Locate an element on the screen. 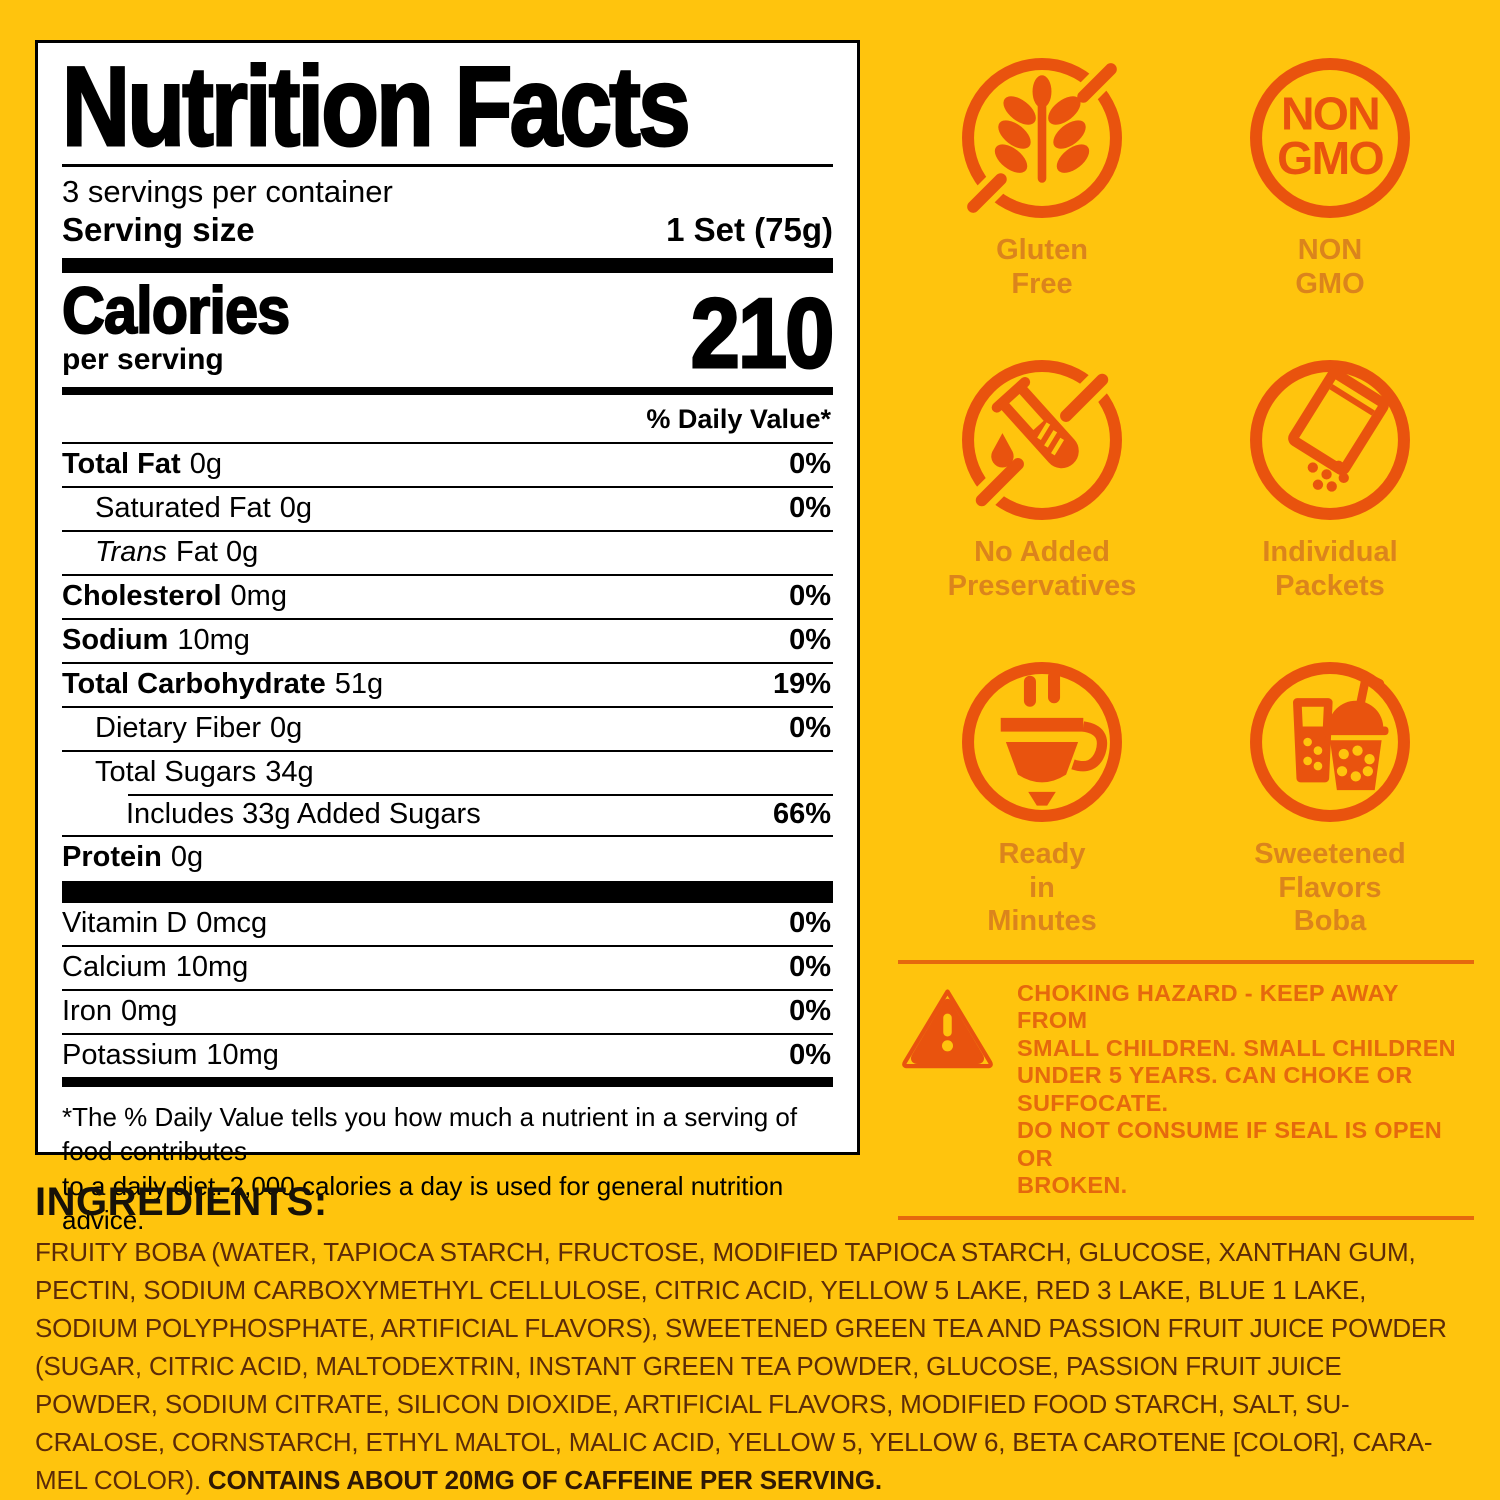 The height and width of the screenshot is (1500, 1500). nutrient-name: Total Fat is located at coordinates (121, 464).